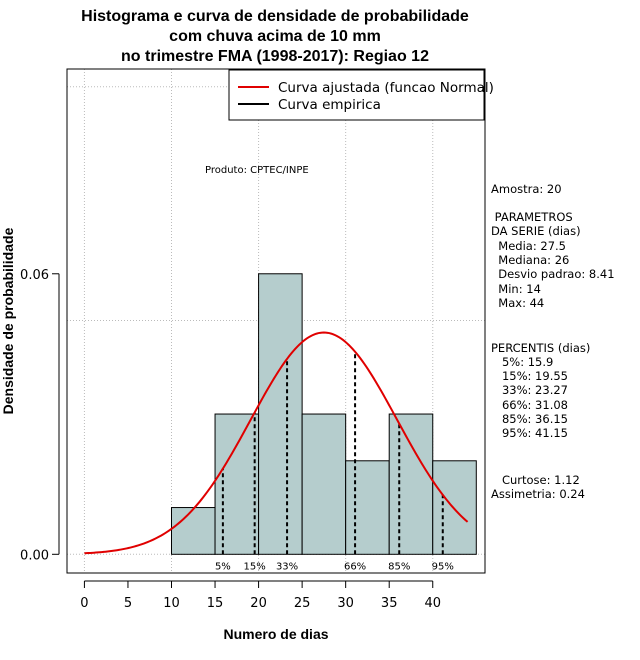 The image size is (640, 660). What do you see at coordinates (536, 231) in the screenshot?
I see `params-title-line-2: DA SERIE (dias)` at bounding box center [536, 231].